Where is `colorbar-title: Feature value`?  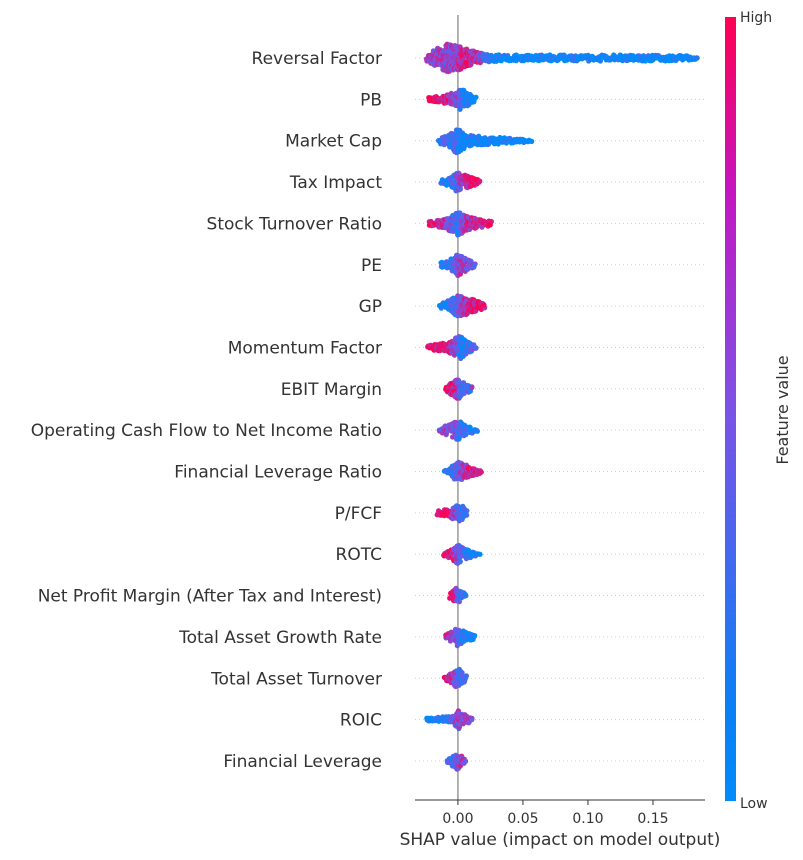
colorbar-title: Feature value is located at coordinates (782, 409).